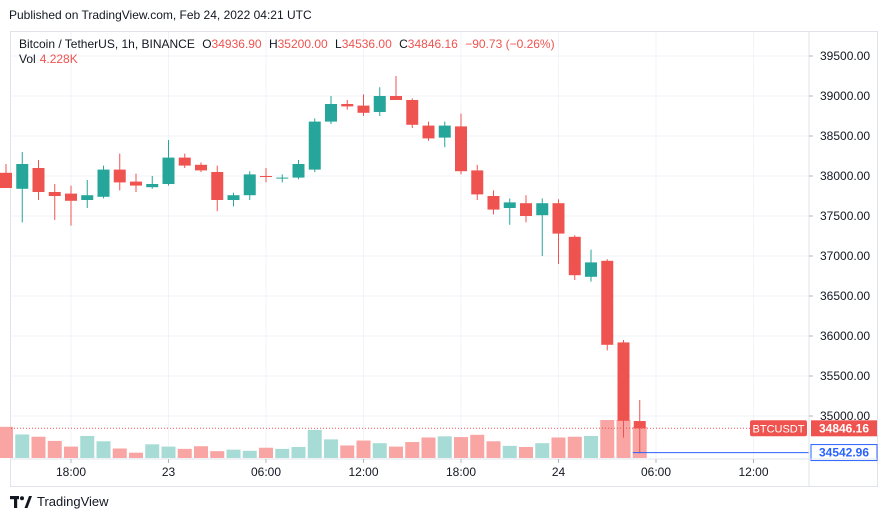 Image resolution: width=891 pixels, height=521 pixels. I want to click on current-price-value: 34846.16, so click(844, 428).